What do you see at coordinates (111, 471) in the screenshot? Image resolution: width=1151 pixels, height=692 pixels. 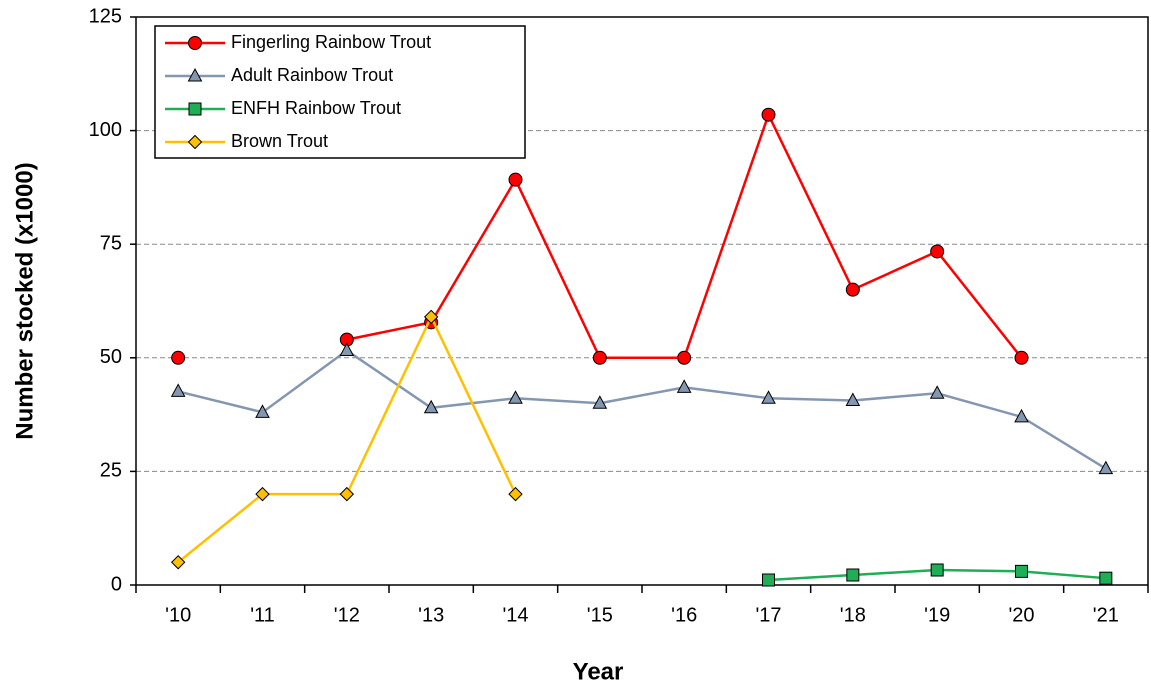 I see `y-tick-label: 25` at bounding box center [111, 471].